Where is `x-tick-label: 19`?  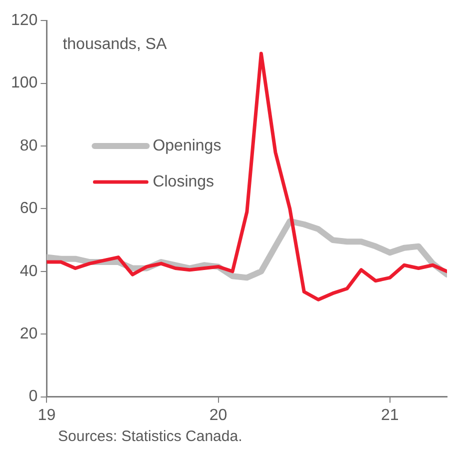
x-tick-label: 19 is located at coordinates (47, 415).